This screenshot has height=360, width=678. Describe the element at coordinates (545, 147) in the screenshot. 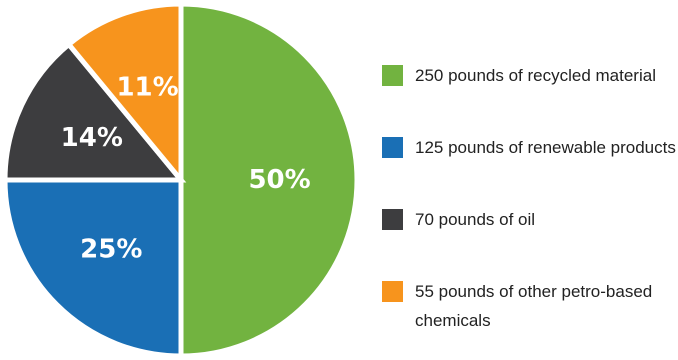

I see `legend-label: 125 pounds of renewable products` at that location.